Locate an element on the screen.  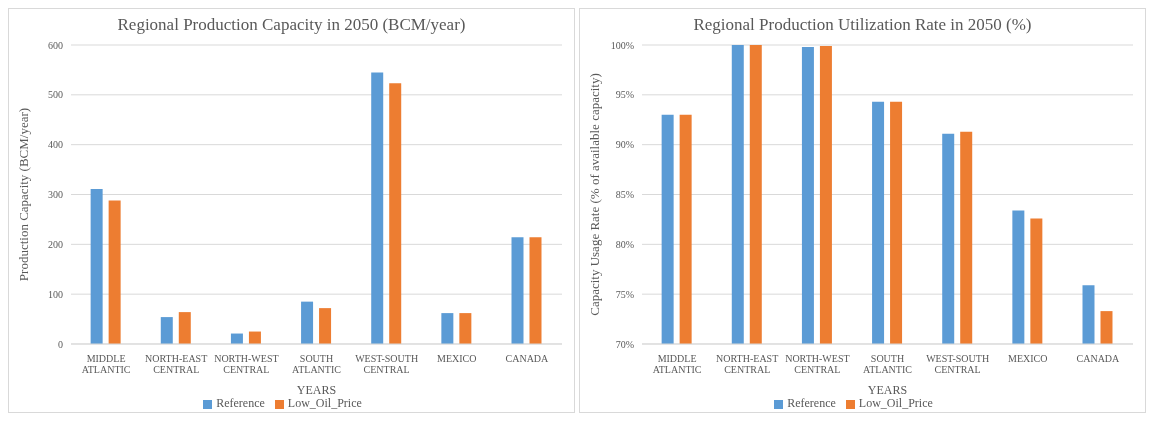
y-tick-label: 200 is located at coordinates (55, 244).